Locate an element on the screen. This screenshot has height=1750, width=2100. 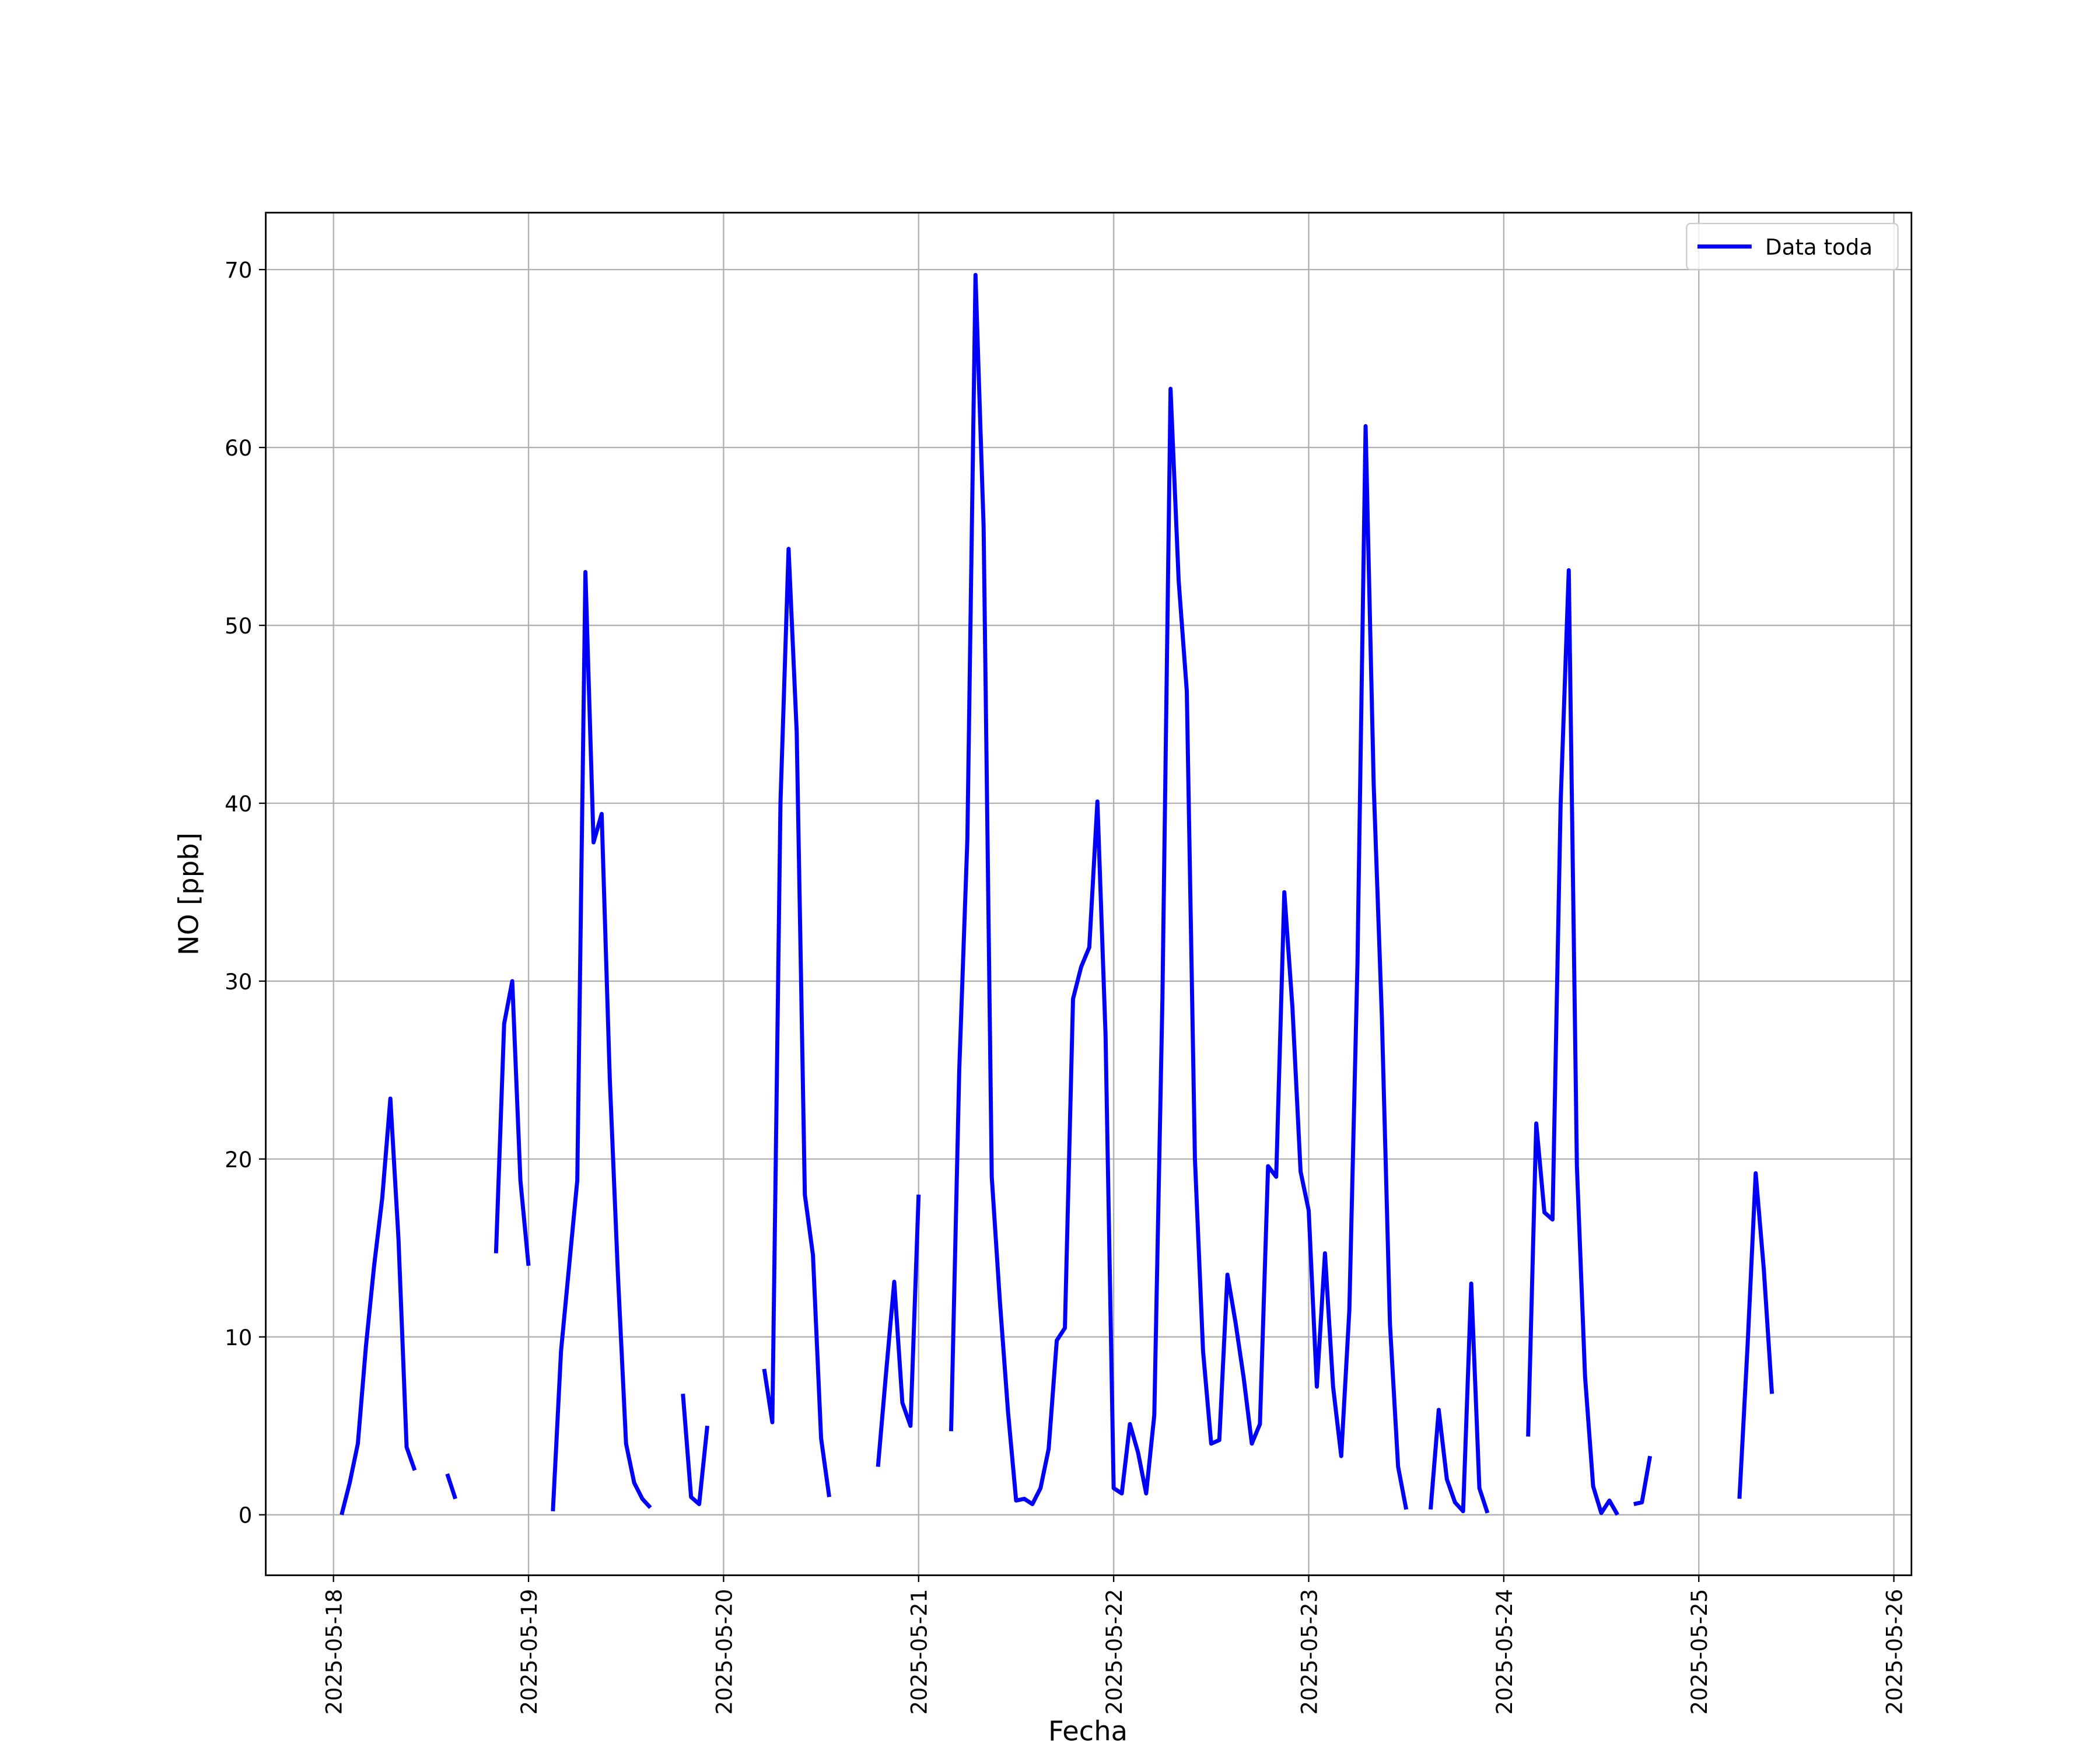
legend: Data toda is located at coordinates (1792, 246).